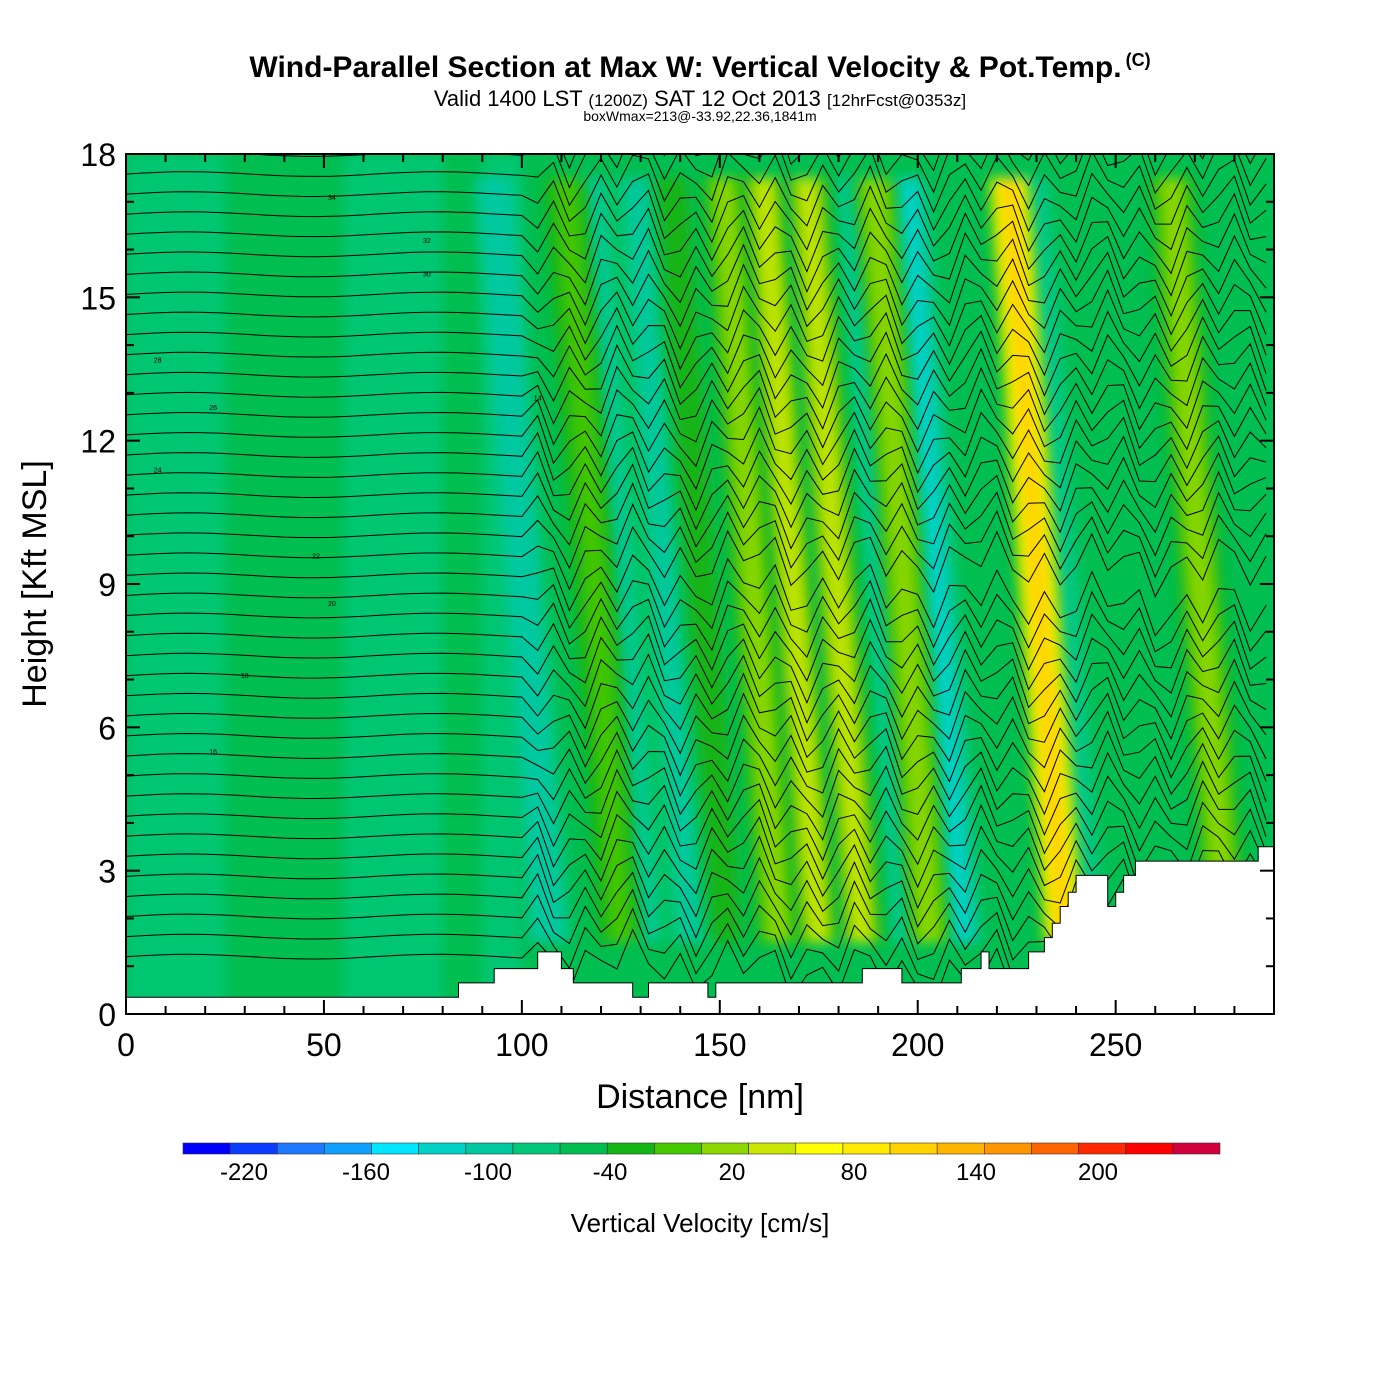  I want to click on x-tick-label: 50, so click(324, 1045).